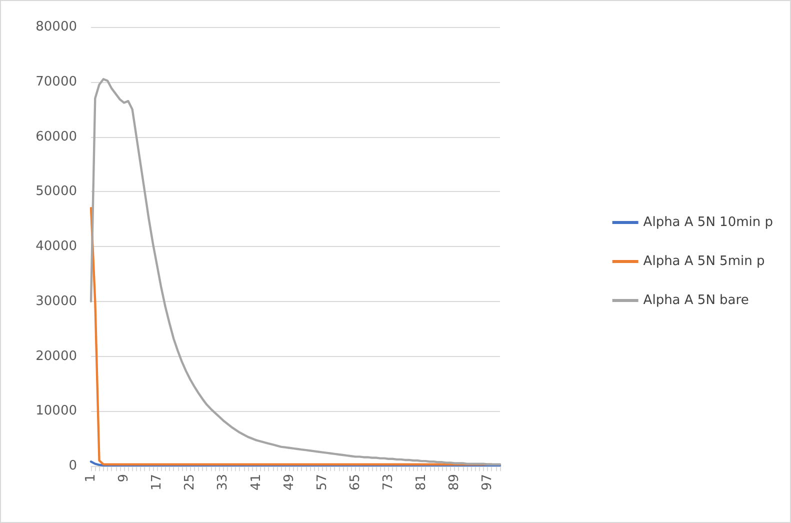 This screenshot has width=791, height=523. I want to click on y-tick-label: 60000, so click(56, 136).